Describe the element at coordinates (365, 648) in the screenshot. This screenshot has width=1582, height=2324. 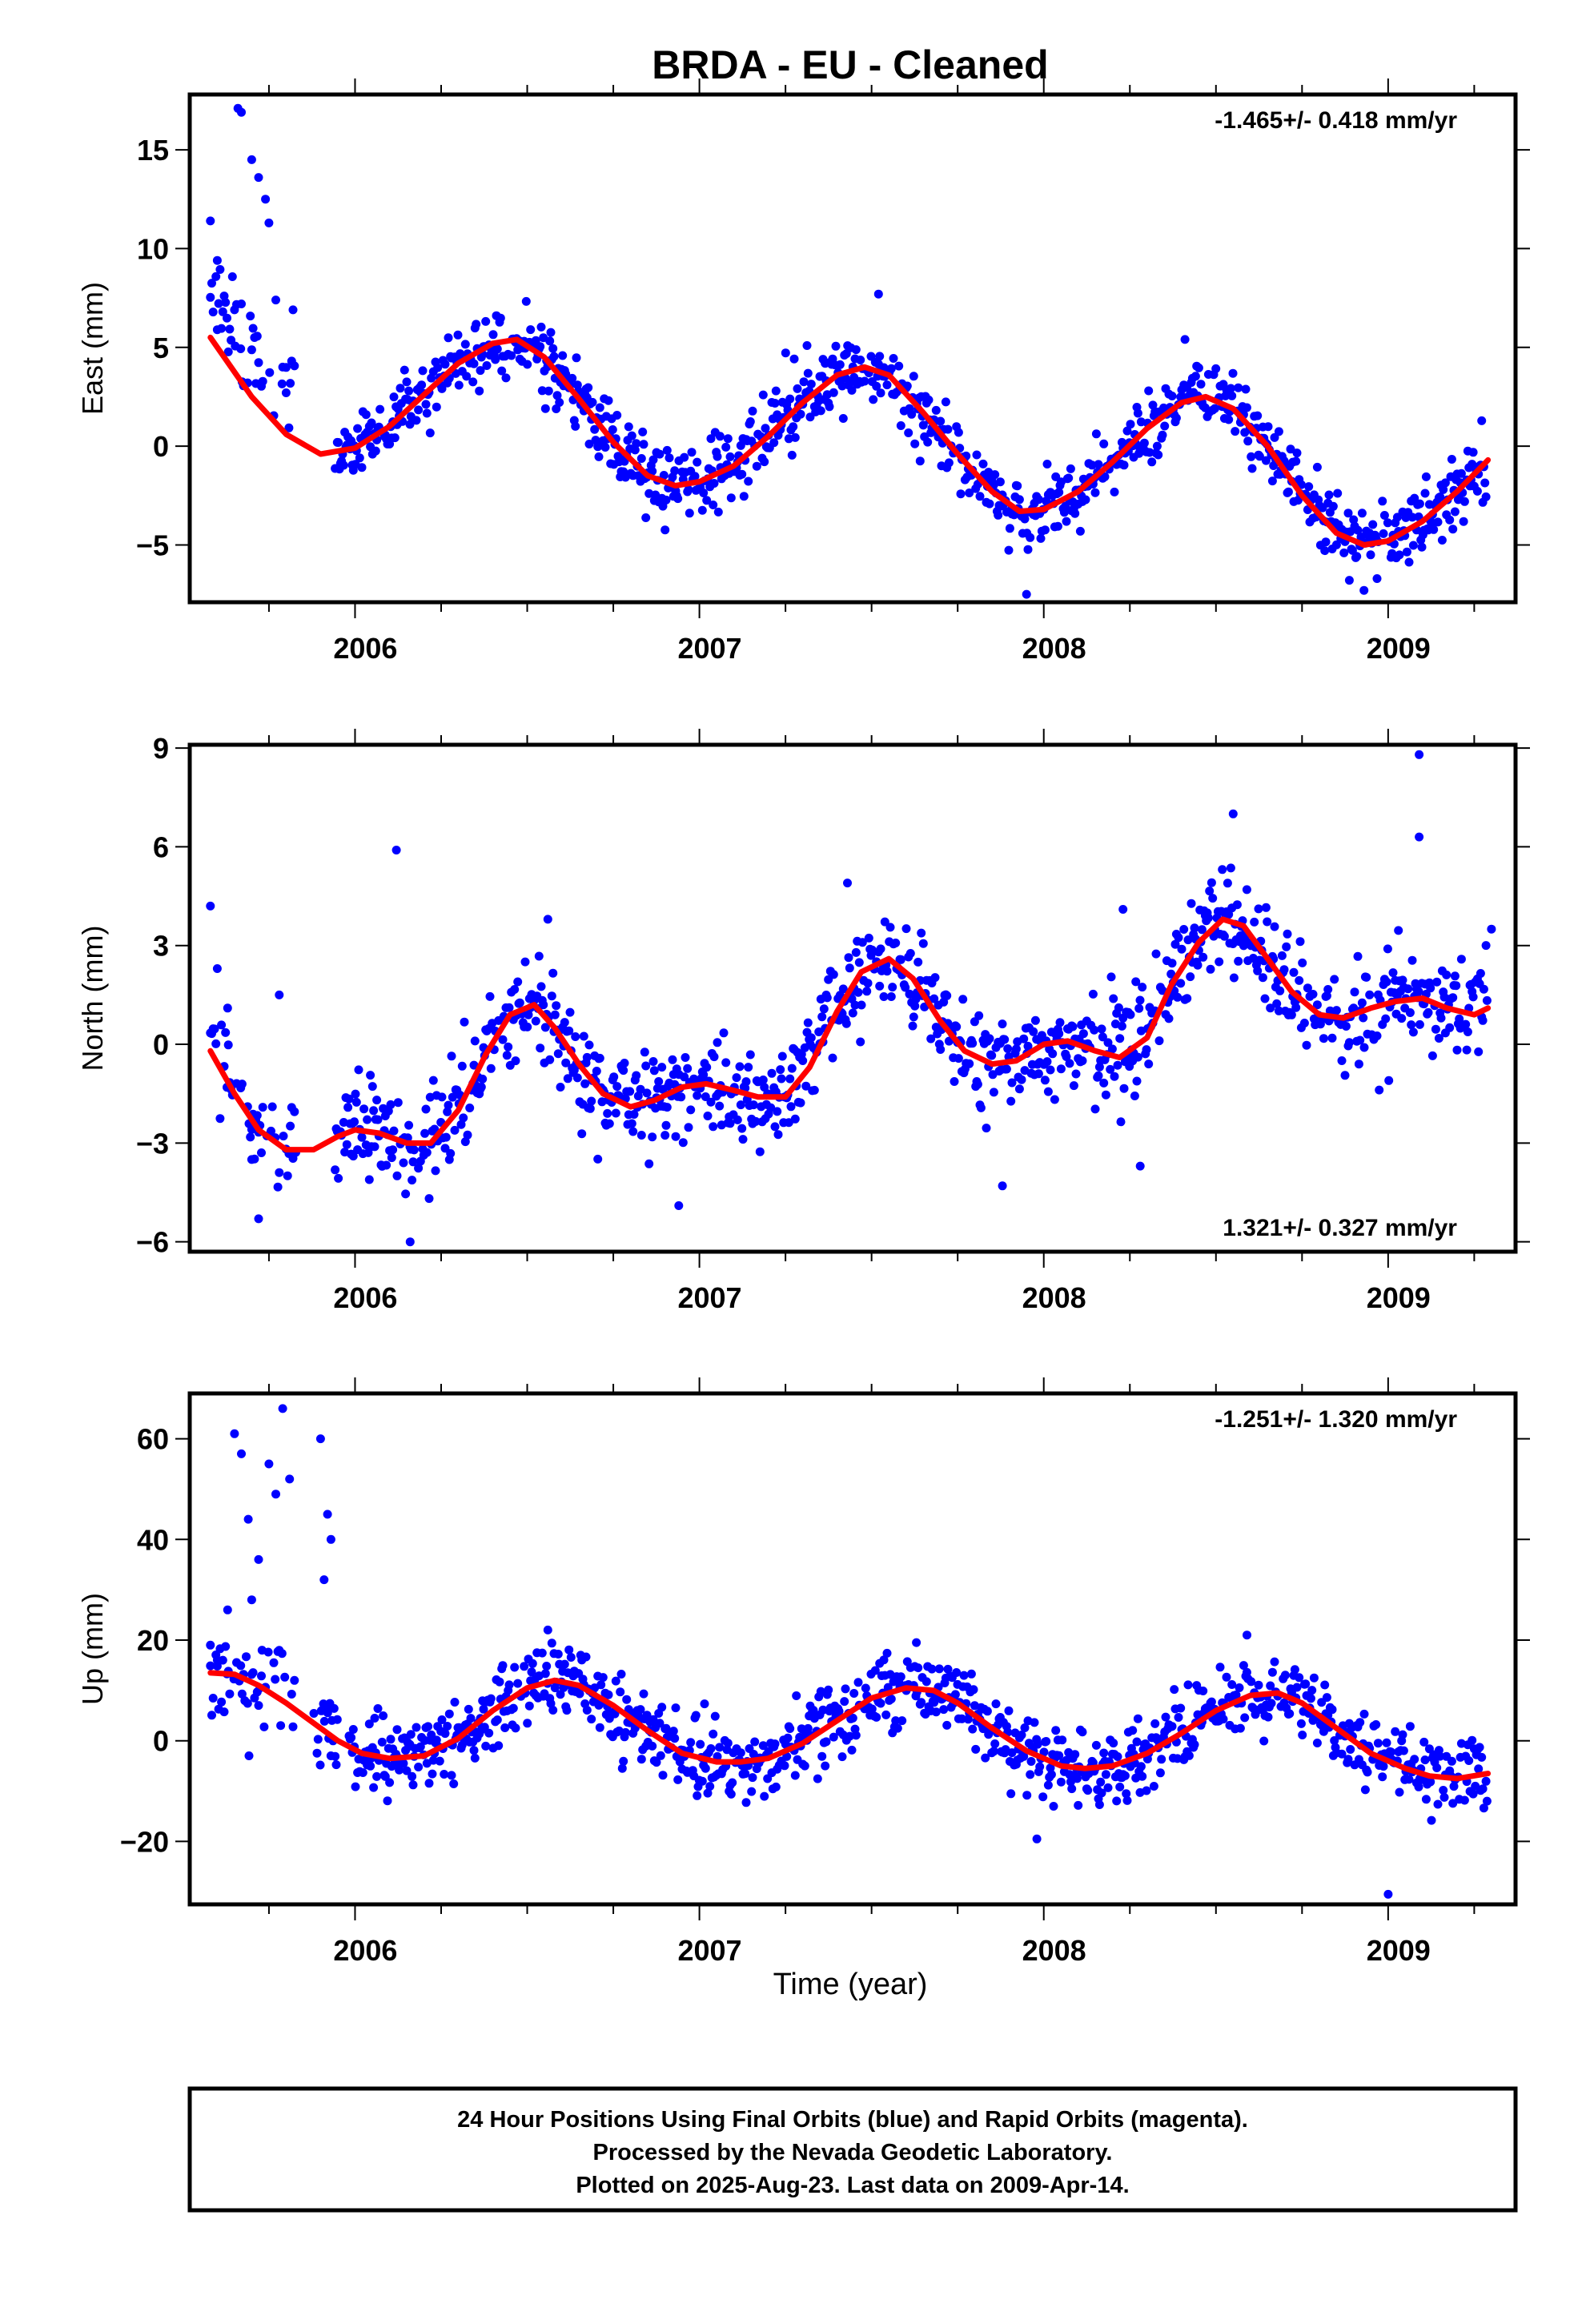
I see `east-x-tick-label: 2006` at that location.